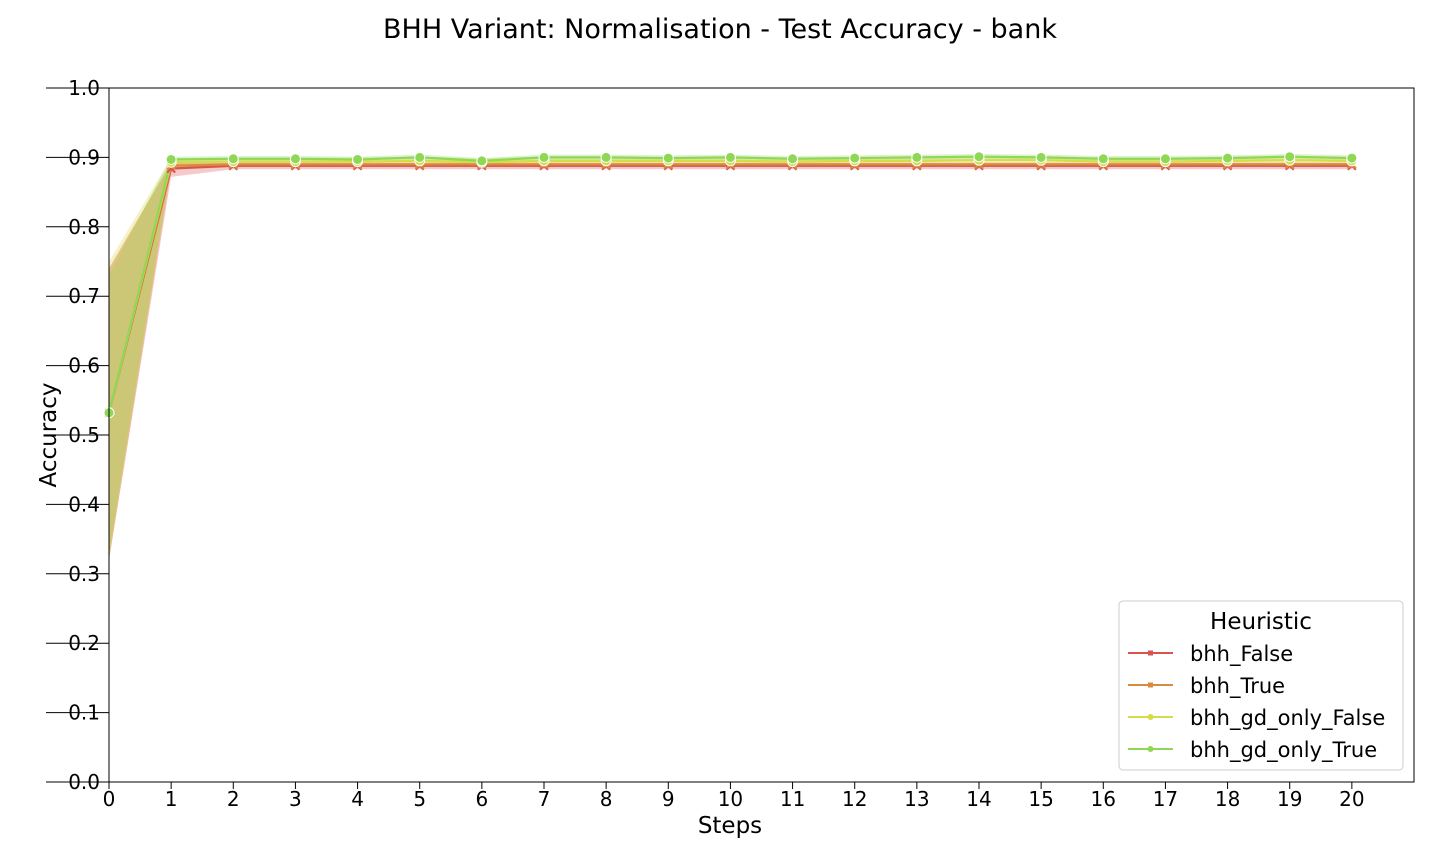  I want to click on y-tick-label-2: 0.2, so click(84, 643).